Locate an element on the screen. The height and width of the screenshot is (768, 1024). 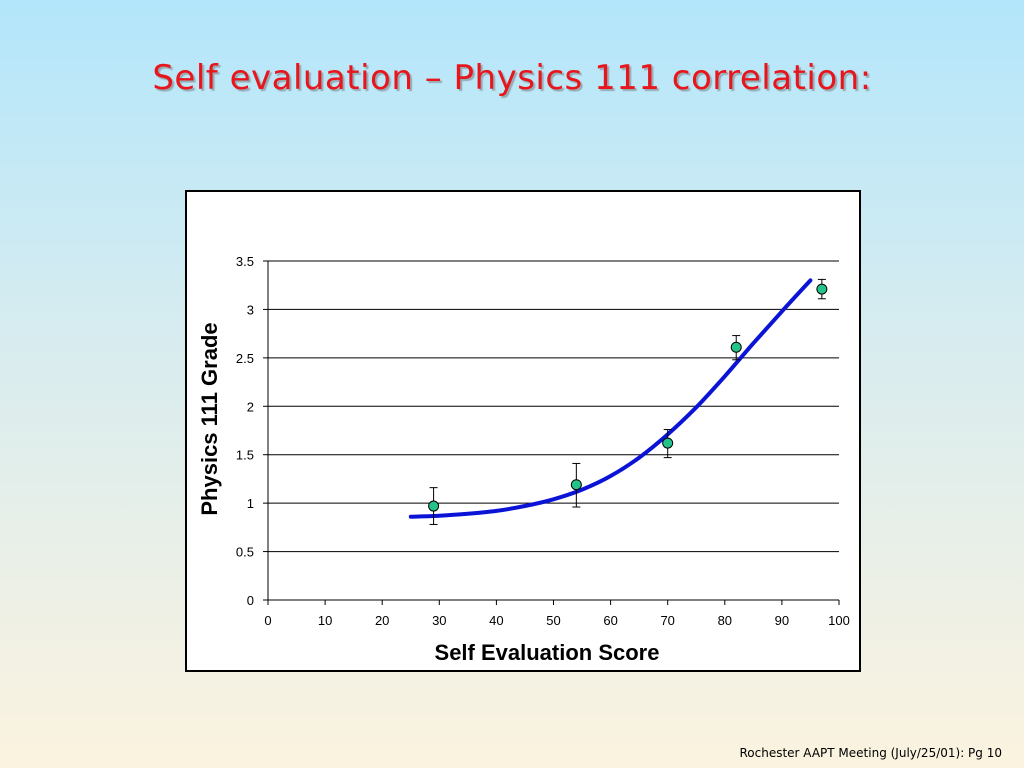
x-tick-label: 100 is located at coordinates (839, 620).